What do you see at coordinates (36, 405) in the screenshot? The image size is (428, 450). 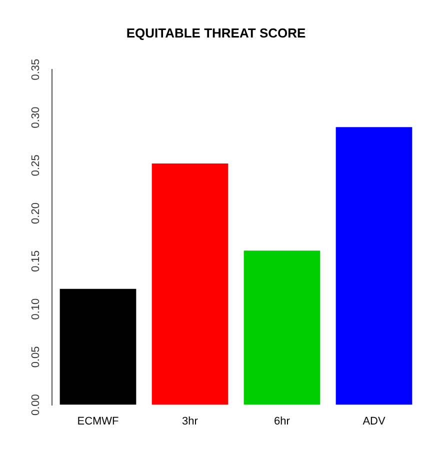 I see `y-tick-label: 0.00` at bounding box center [36, 405].